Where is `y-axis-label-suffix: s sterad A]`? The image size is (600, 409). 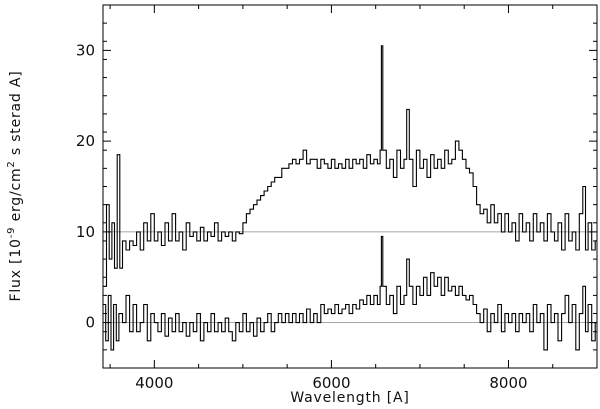 y-axis-label-suffix: s sterad A] is located at coordinates (16, 115).